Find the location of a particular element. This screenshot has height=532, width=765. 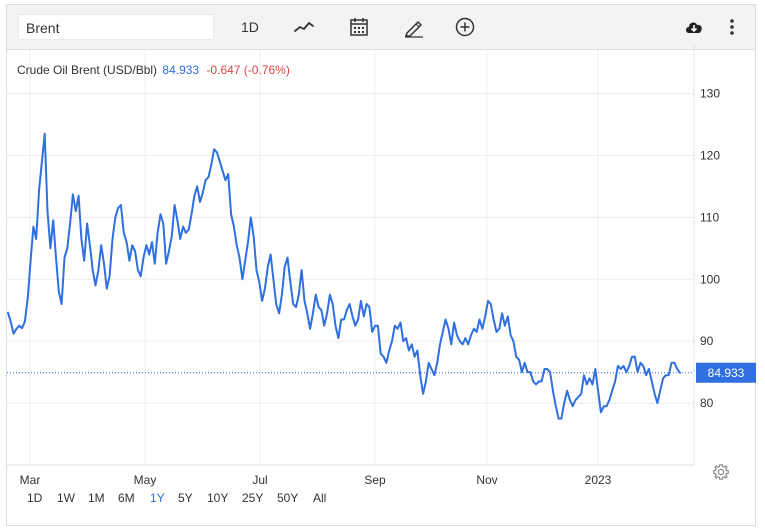

add-circle-icon is located at coordinates (465, 27).